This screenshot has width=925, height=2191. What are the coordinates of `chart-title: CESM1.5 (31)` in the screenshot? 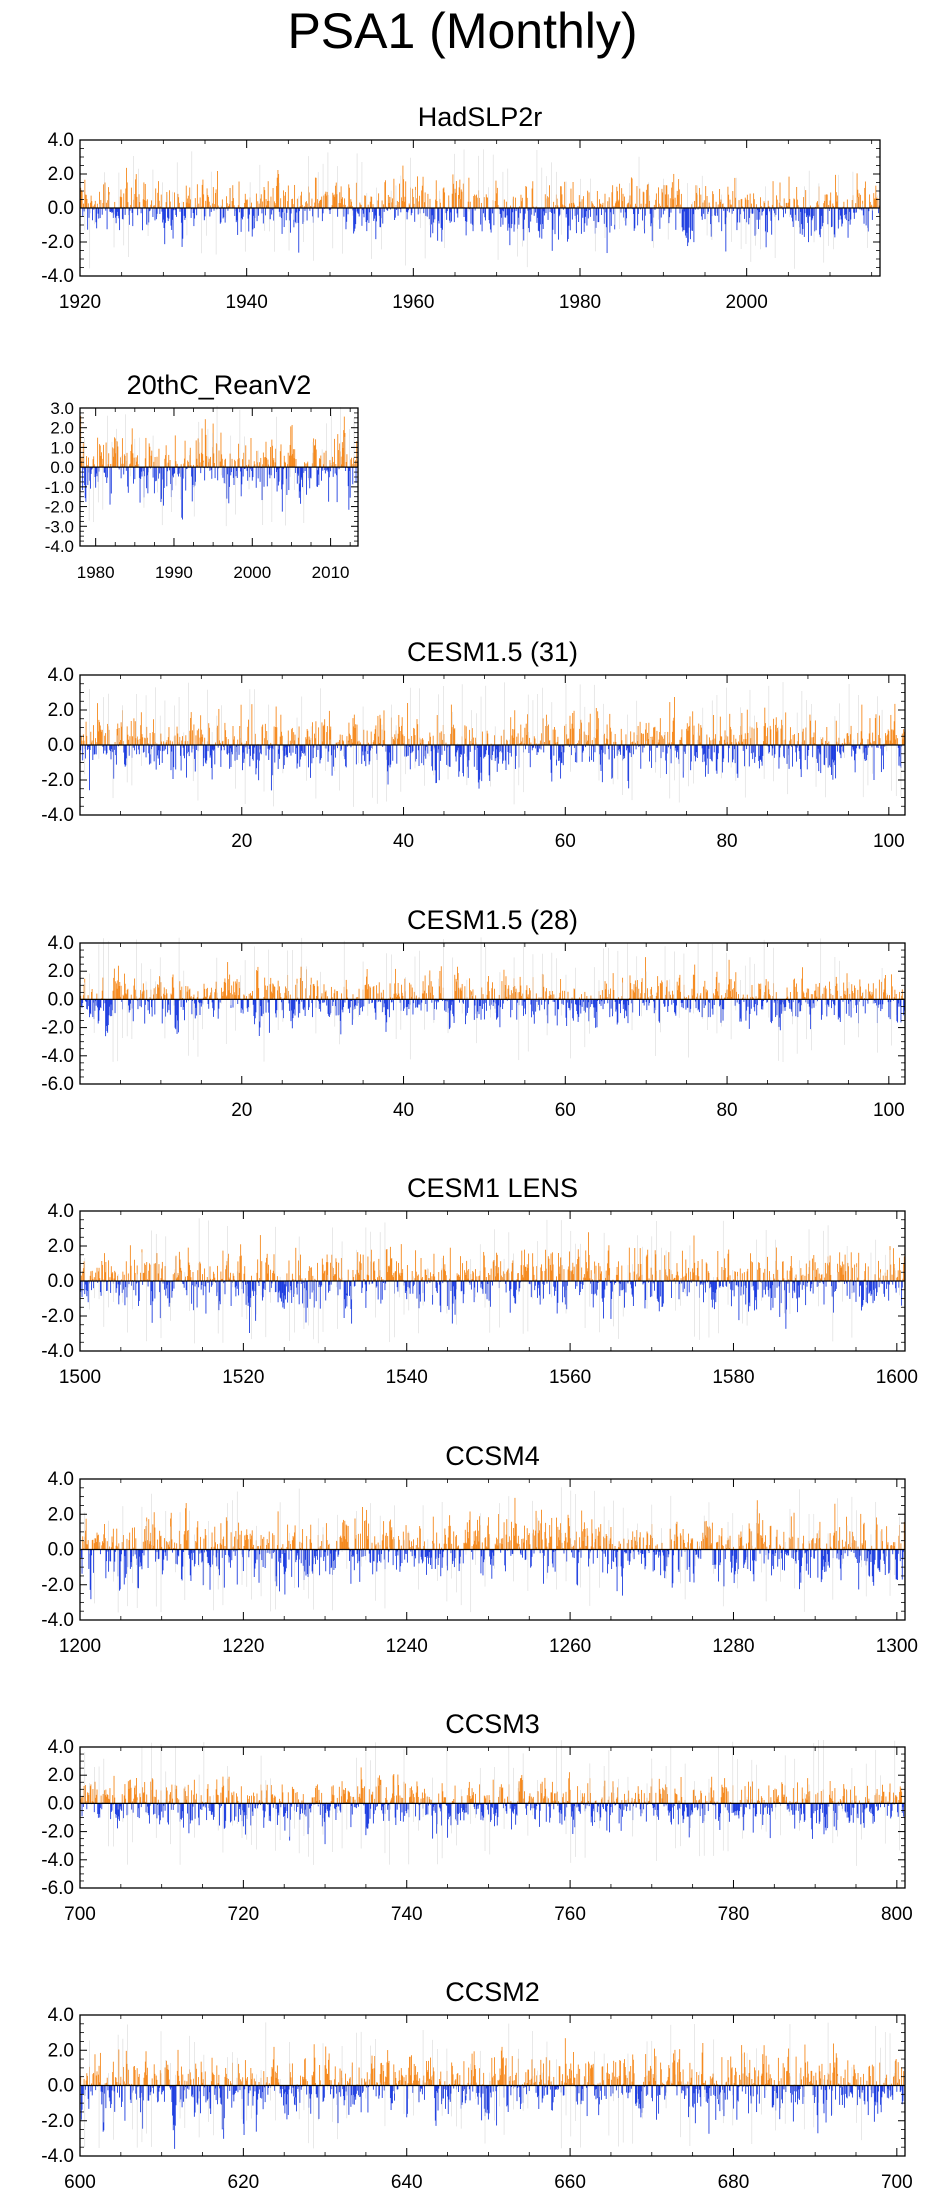 It's located at (492, 652).